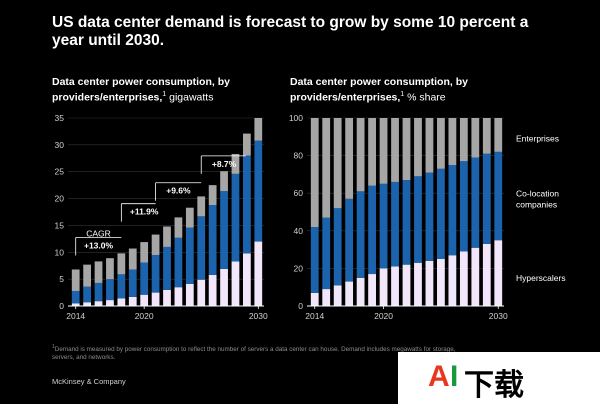 The image size is (600, 404). Describe the element at coordinates (499, 378) in the screenshot. I see `watermark-logo: A I 下载` at that location.